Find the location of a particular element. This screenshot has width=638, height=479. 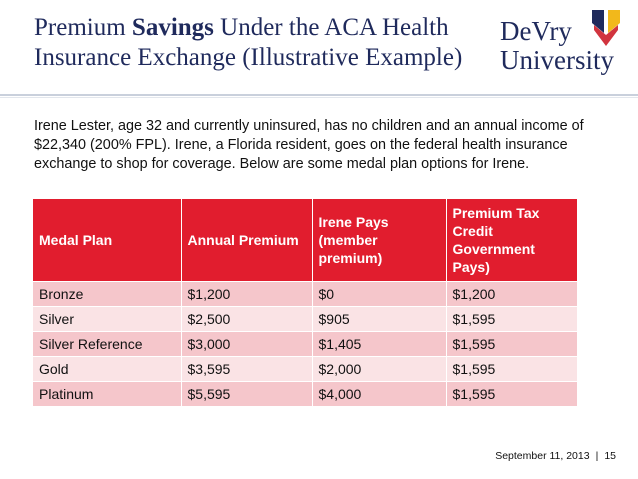

page-number: 15 is located at coordinates (610, 456).